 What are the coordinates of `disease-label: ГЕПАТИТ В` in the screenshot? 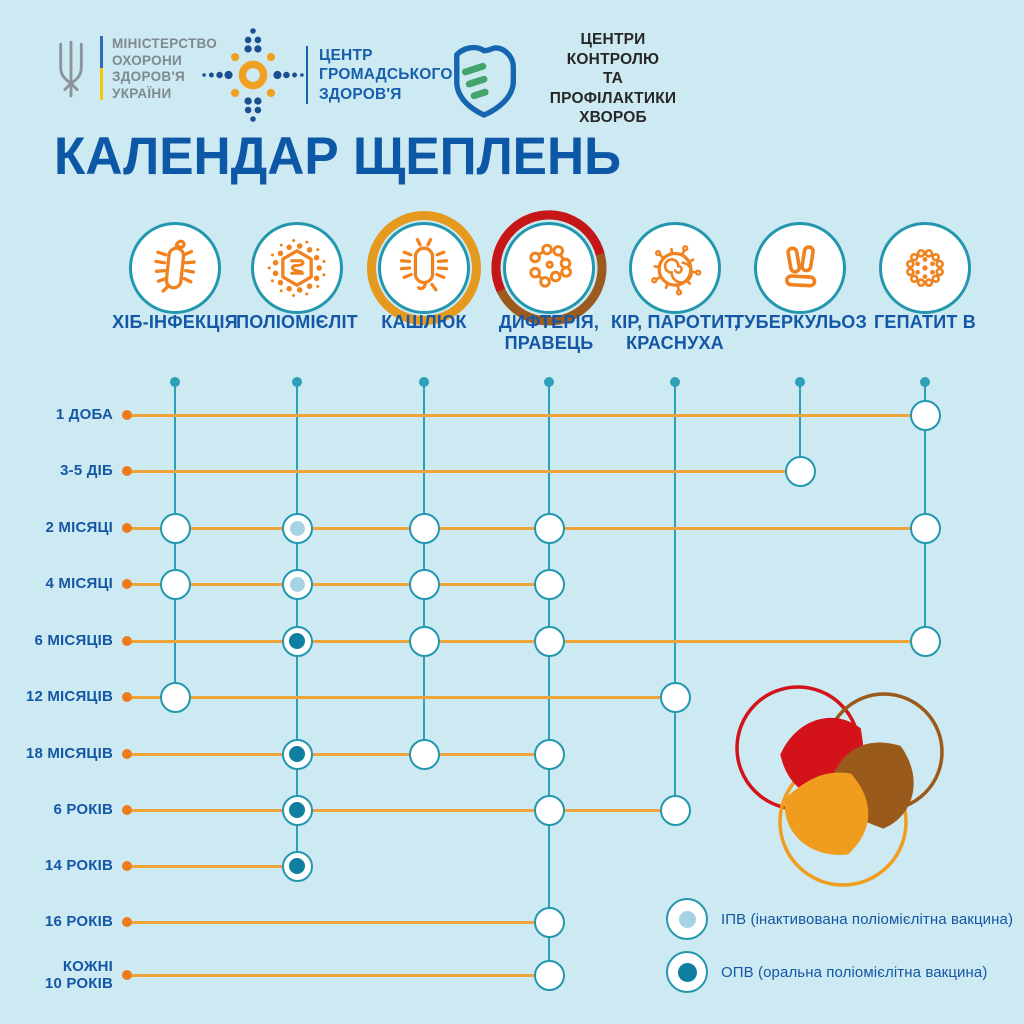 It's located at (925, 322).